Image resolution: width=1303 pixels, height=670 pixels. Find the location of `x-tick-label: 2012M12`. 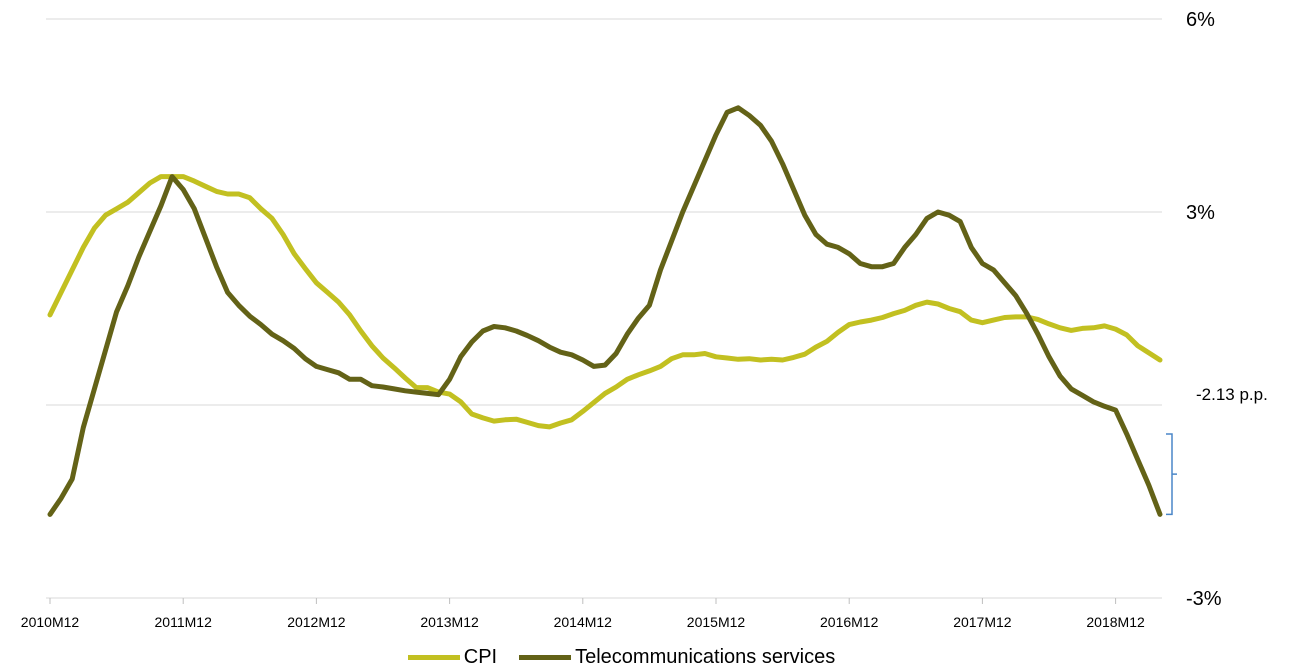

x-tick-label: 2012M12 is located at coordinates (316, 622).